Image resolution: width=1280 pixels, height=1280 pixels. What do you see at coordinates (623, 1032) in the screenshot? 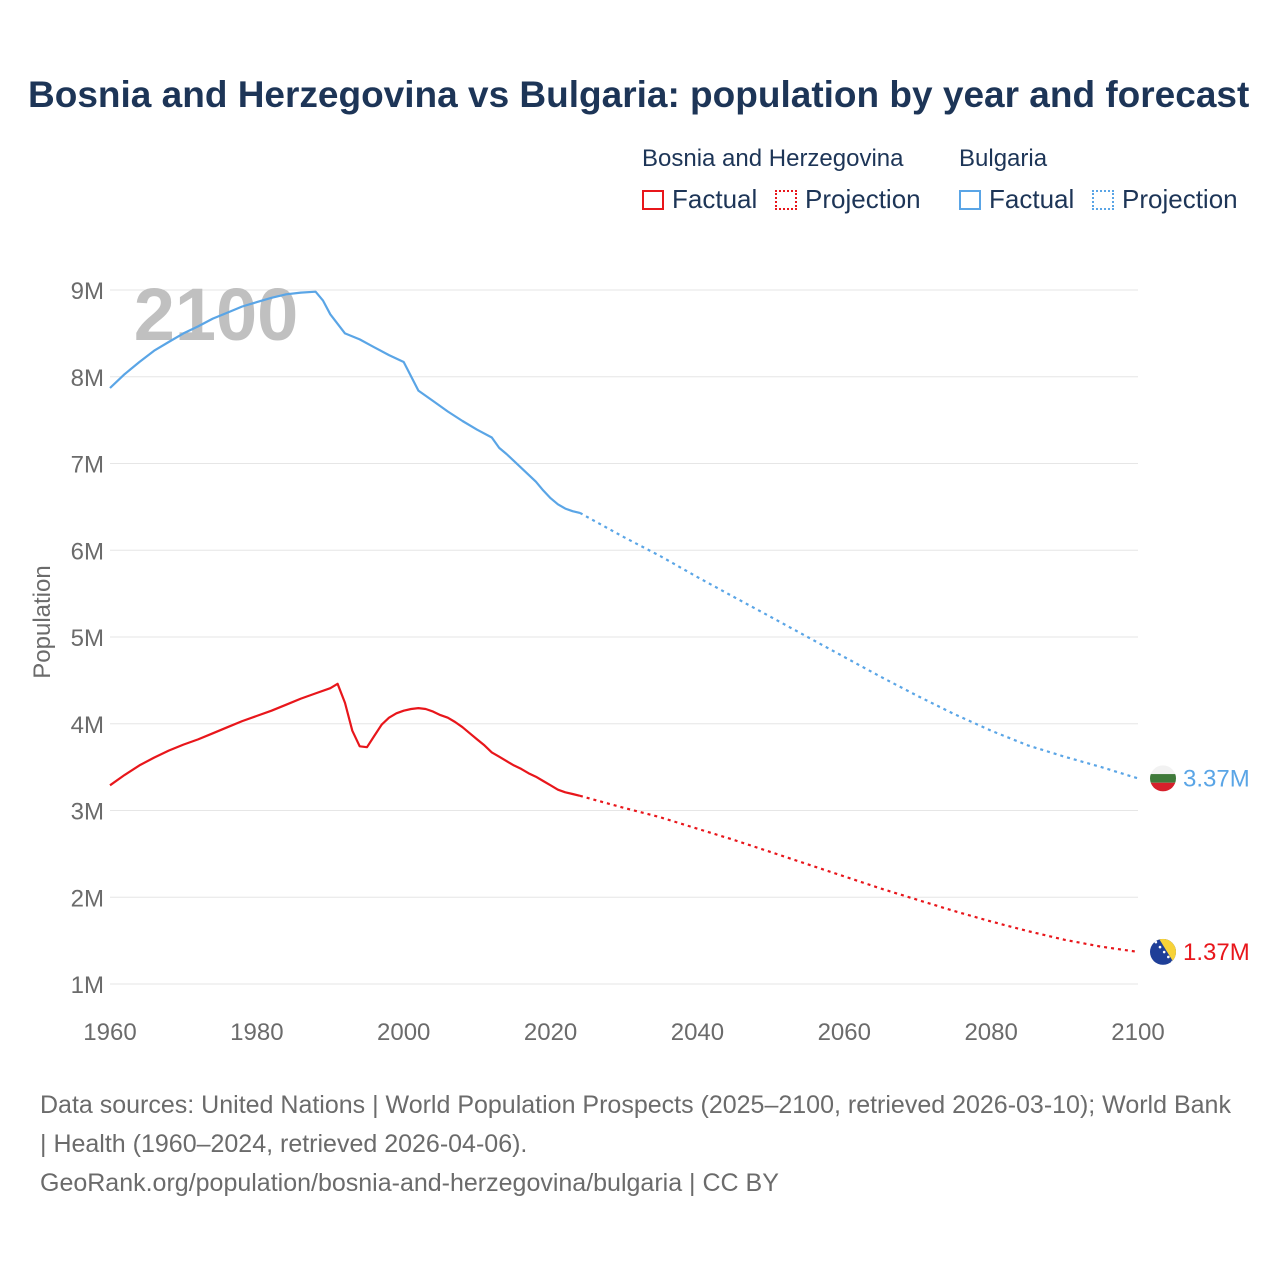
I see `x-axis-ticks: 1960 1980 2000 2020 2040 2060 2080 2100` at bounding box center [623, 1032].